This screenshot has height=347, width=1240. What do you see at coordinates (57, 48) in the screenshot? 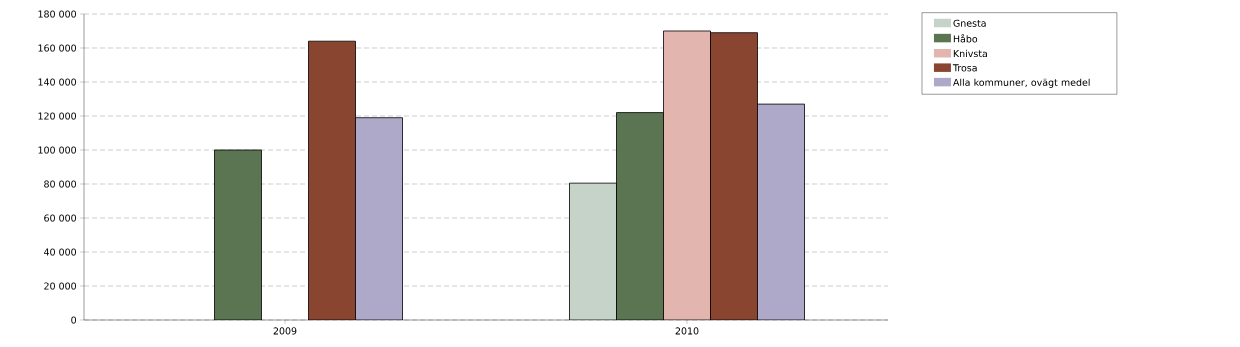
I see `y-tick-label: 160 000` at bounding box center [57, 48].